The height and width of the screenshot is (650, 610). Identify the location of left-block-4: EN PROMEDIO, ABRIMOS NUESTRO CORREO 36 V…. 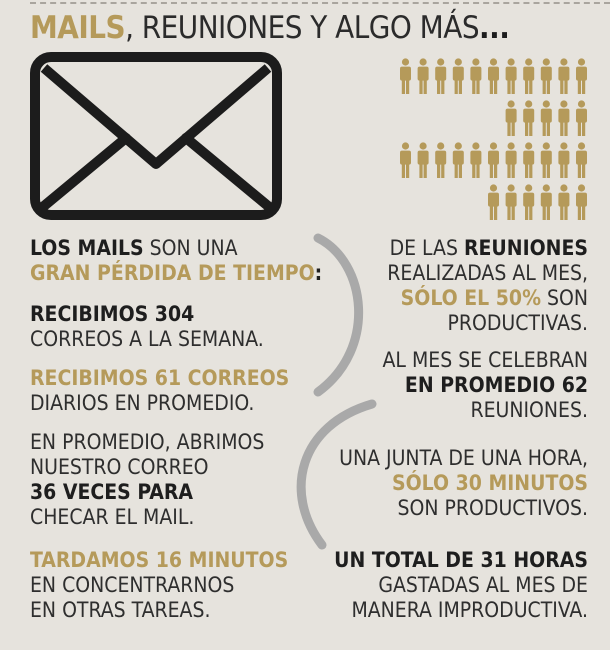
(147, 480).